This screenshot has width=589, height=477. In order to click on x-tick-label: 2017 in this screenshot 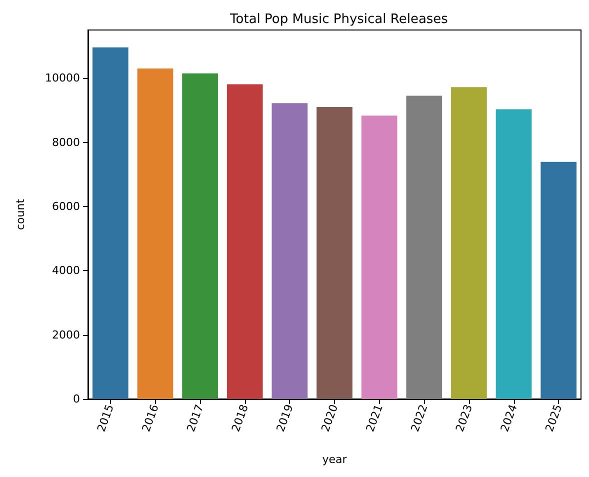, I will do `click(195, 418)`.